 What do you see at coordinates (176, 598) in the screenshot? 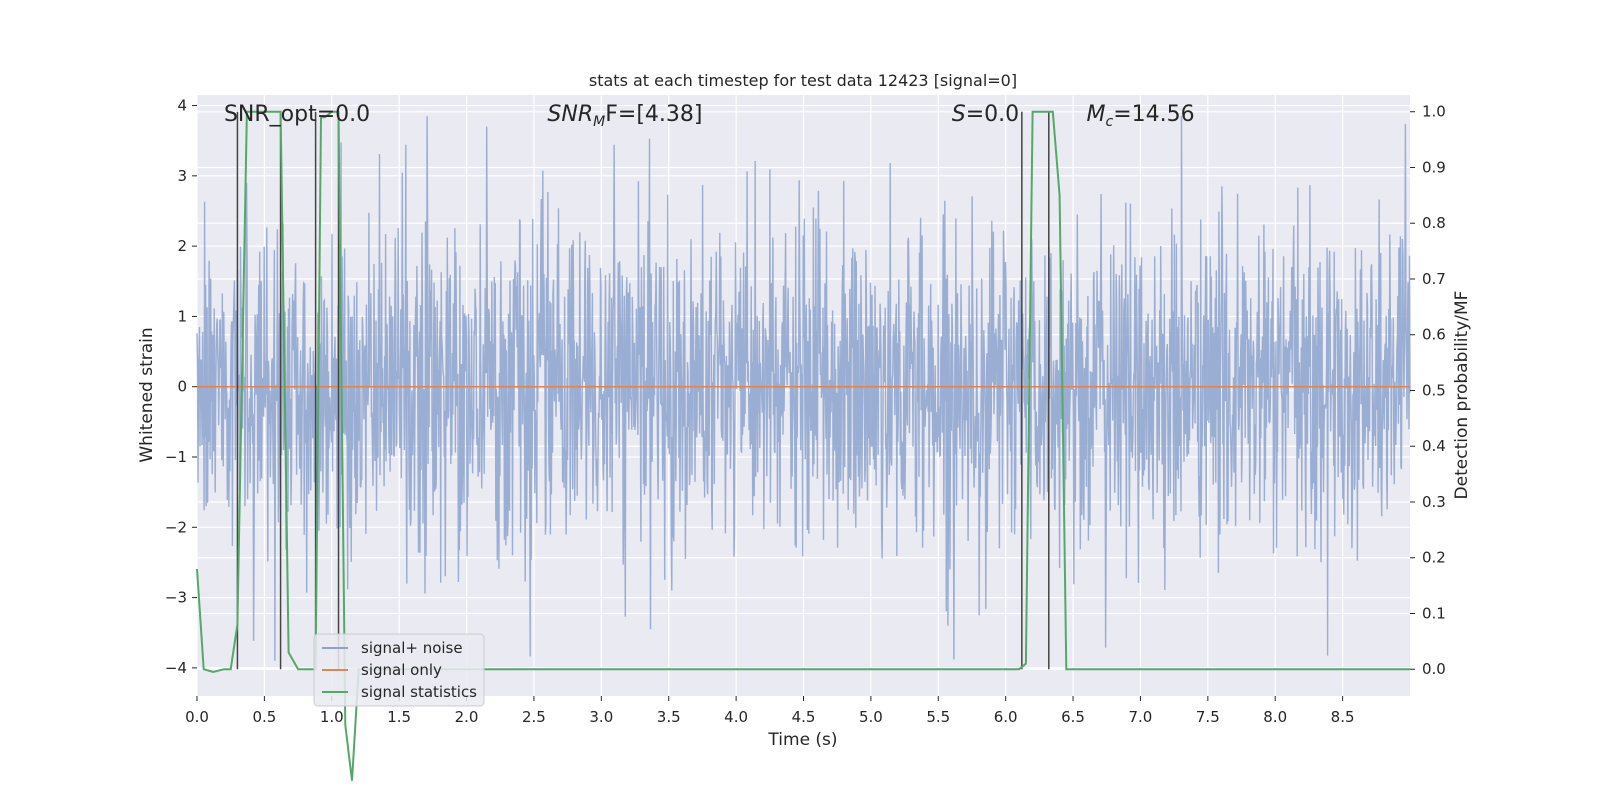
I see `y-tick-label: −3` at bounding box center [176, 598].